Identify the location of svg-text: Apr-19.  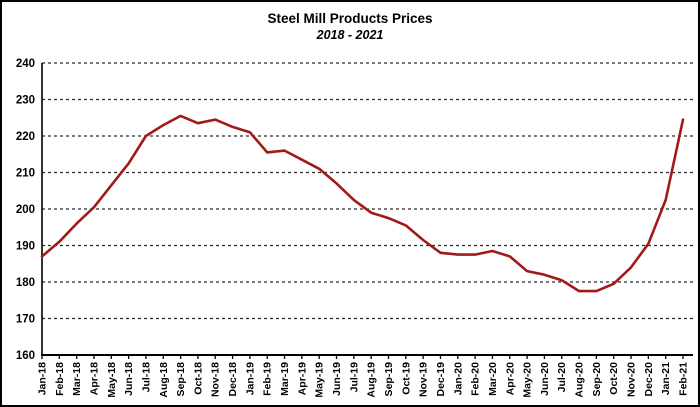
(302, 378).